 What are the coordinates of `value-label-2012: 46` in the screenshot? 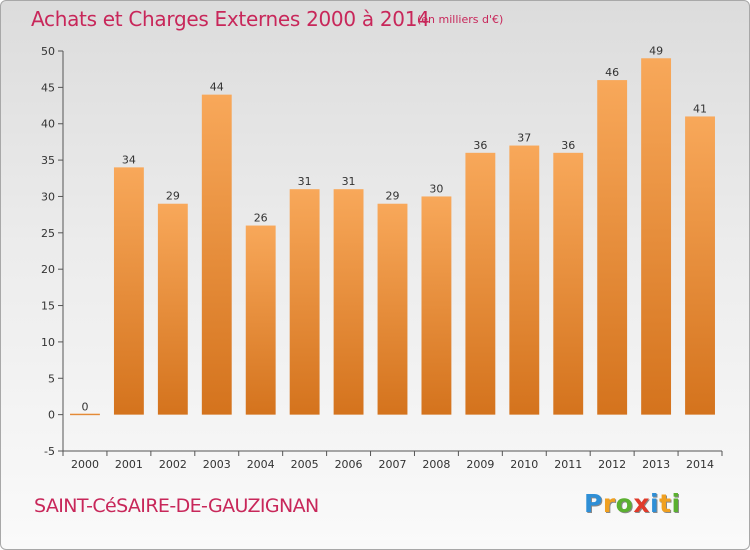 It's located at (612, 72).